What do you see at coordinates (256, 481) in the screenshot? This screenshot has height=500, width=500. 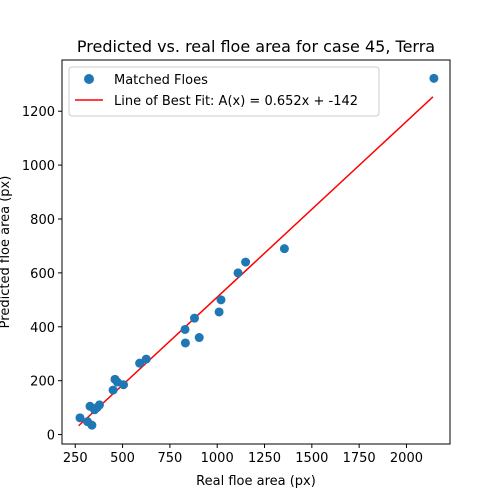 I see `x-axis-label: Real floe area (px)` at bounding box center [256, 481].